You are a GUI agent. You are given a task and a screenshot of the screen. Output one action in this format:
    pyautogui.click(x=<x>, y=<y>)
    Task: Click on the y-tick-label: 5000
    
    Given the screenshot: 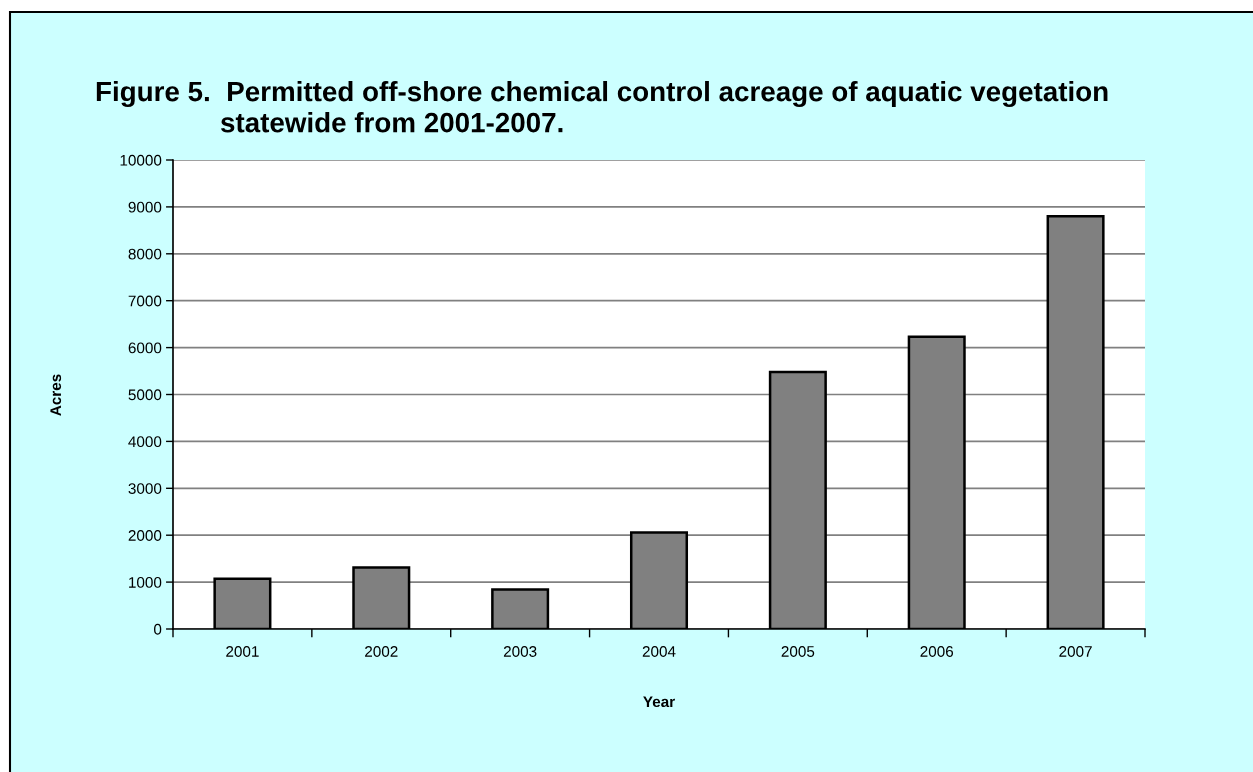 What is the action you would take?
    pyautogui.click(x=145, y=395)
    